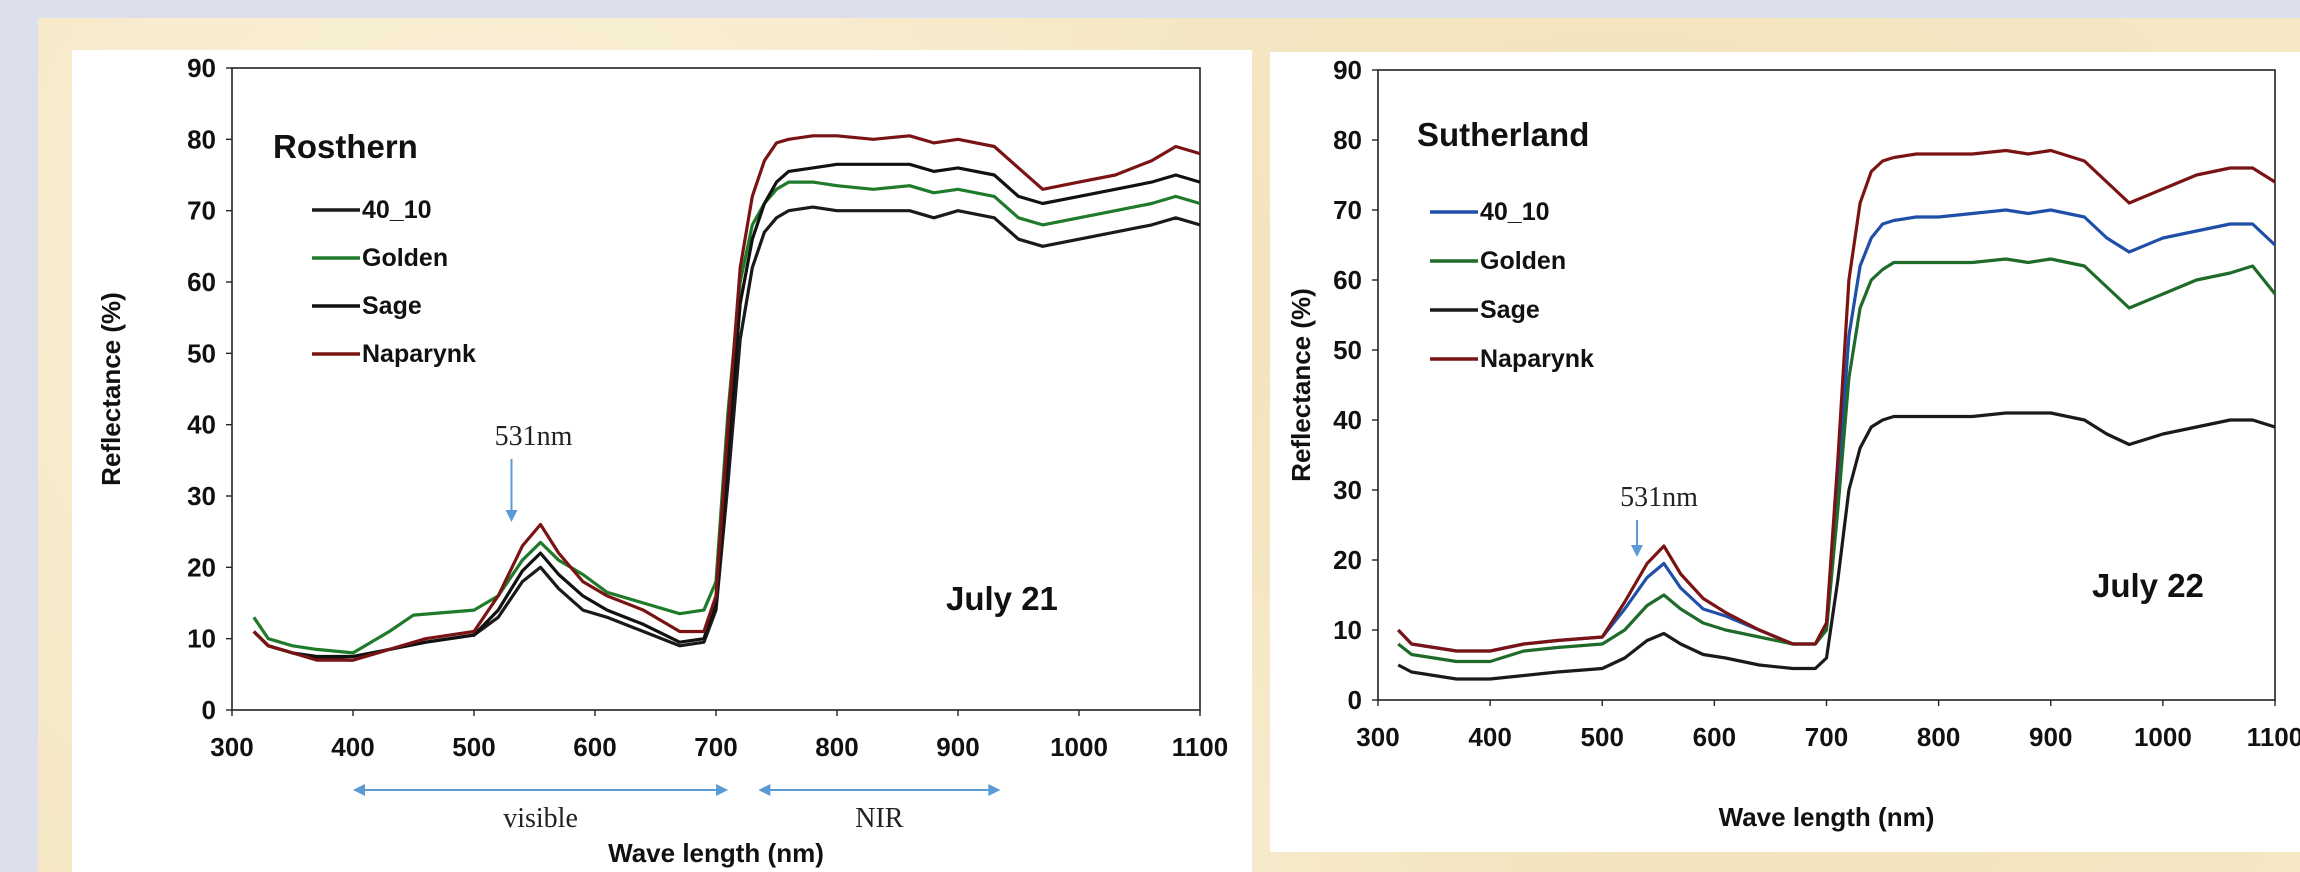 Image resolution: width=2300 pixels, height=872 pixels. I want to click on site-title: Sutherland, so click(1503, 134).